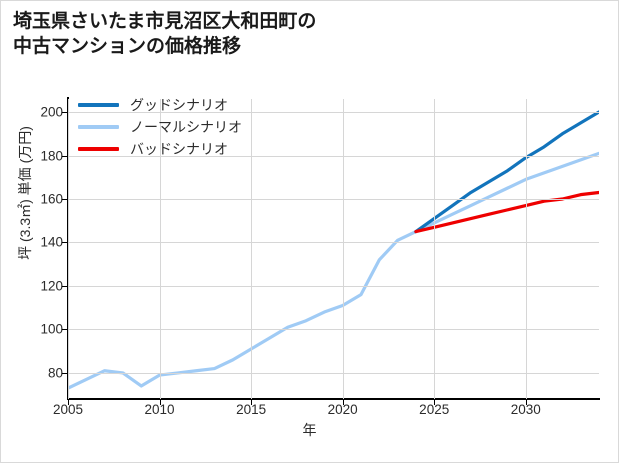  I want to click on legend-item: バッドシナリオ, so click(160, 149).